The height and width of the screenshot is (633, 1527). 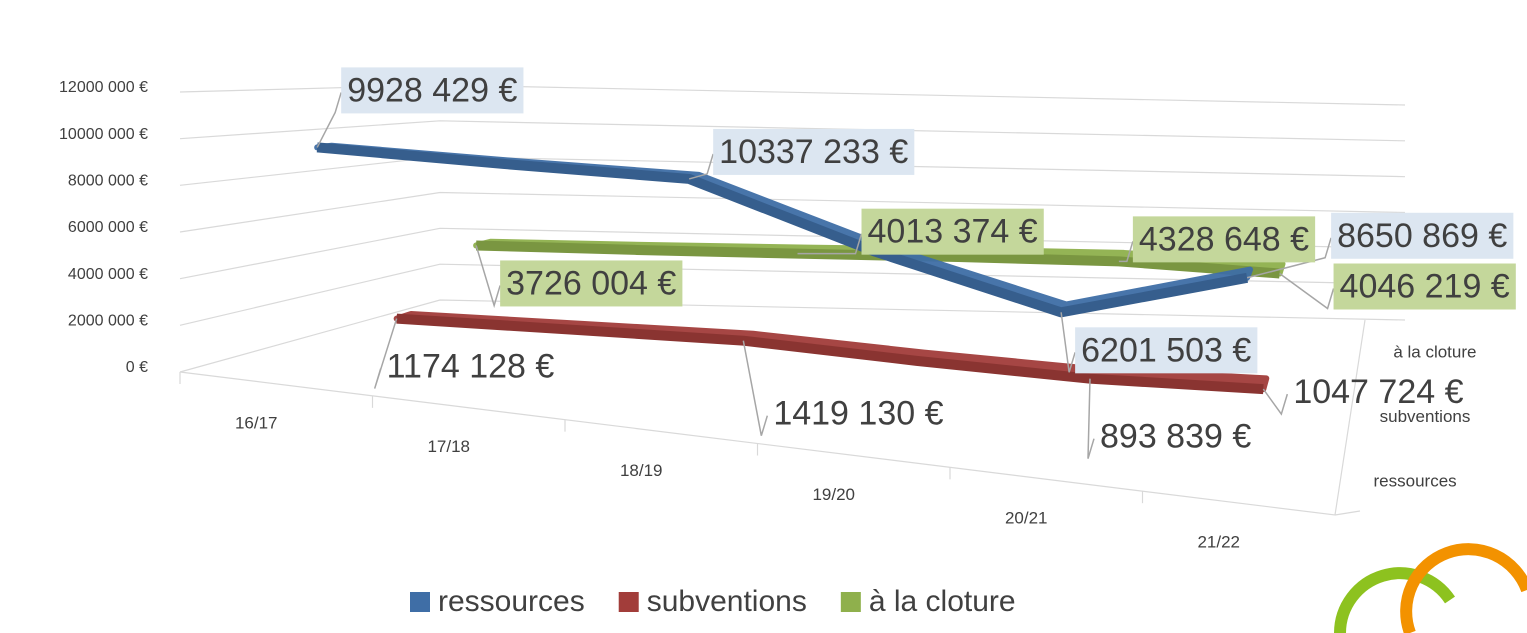 What do you see at coordinates (727, 601) in the screenshot?
I see `legend-label: subventions` at bounding box center [727, 601].